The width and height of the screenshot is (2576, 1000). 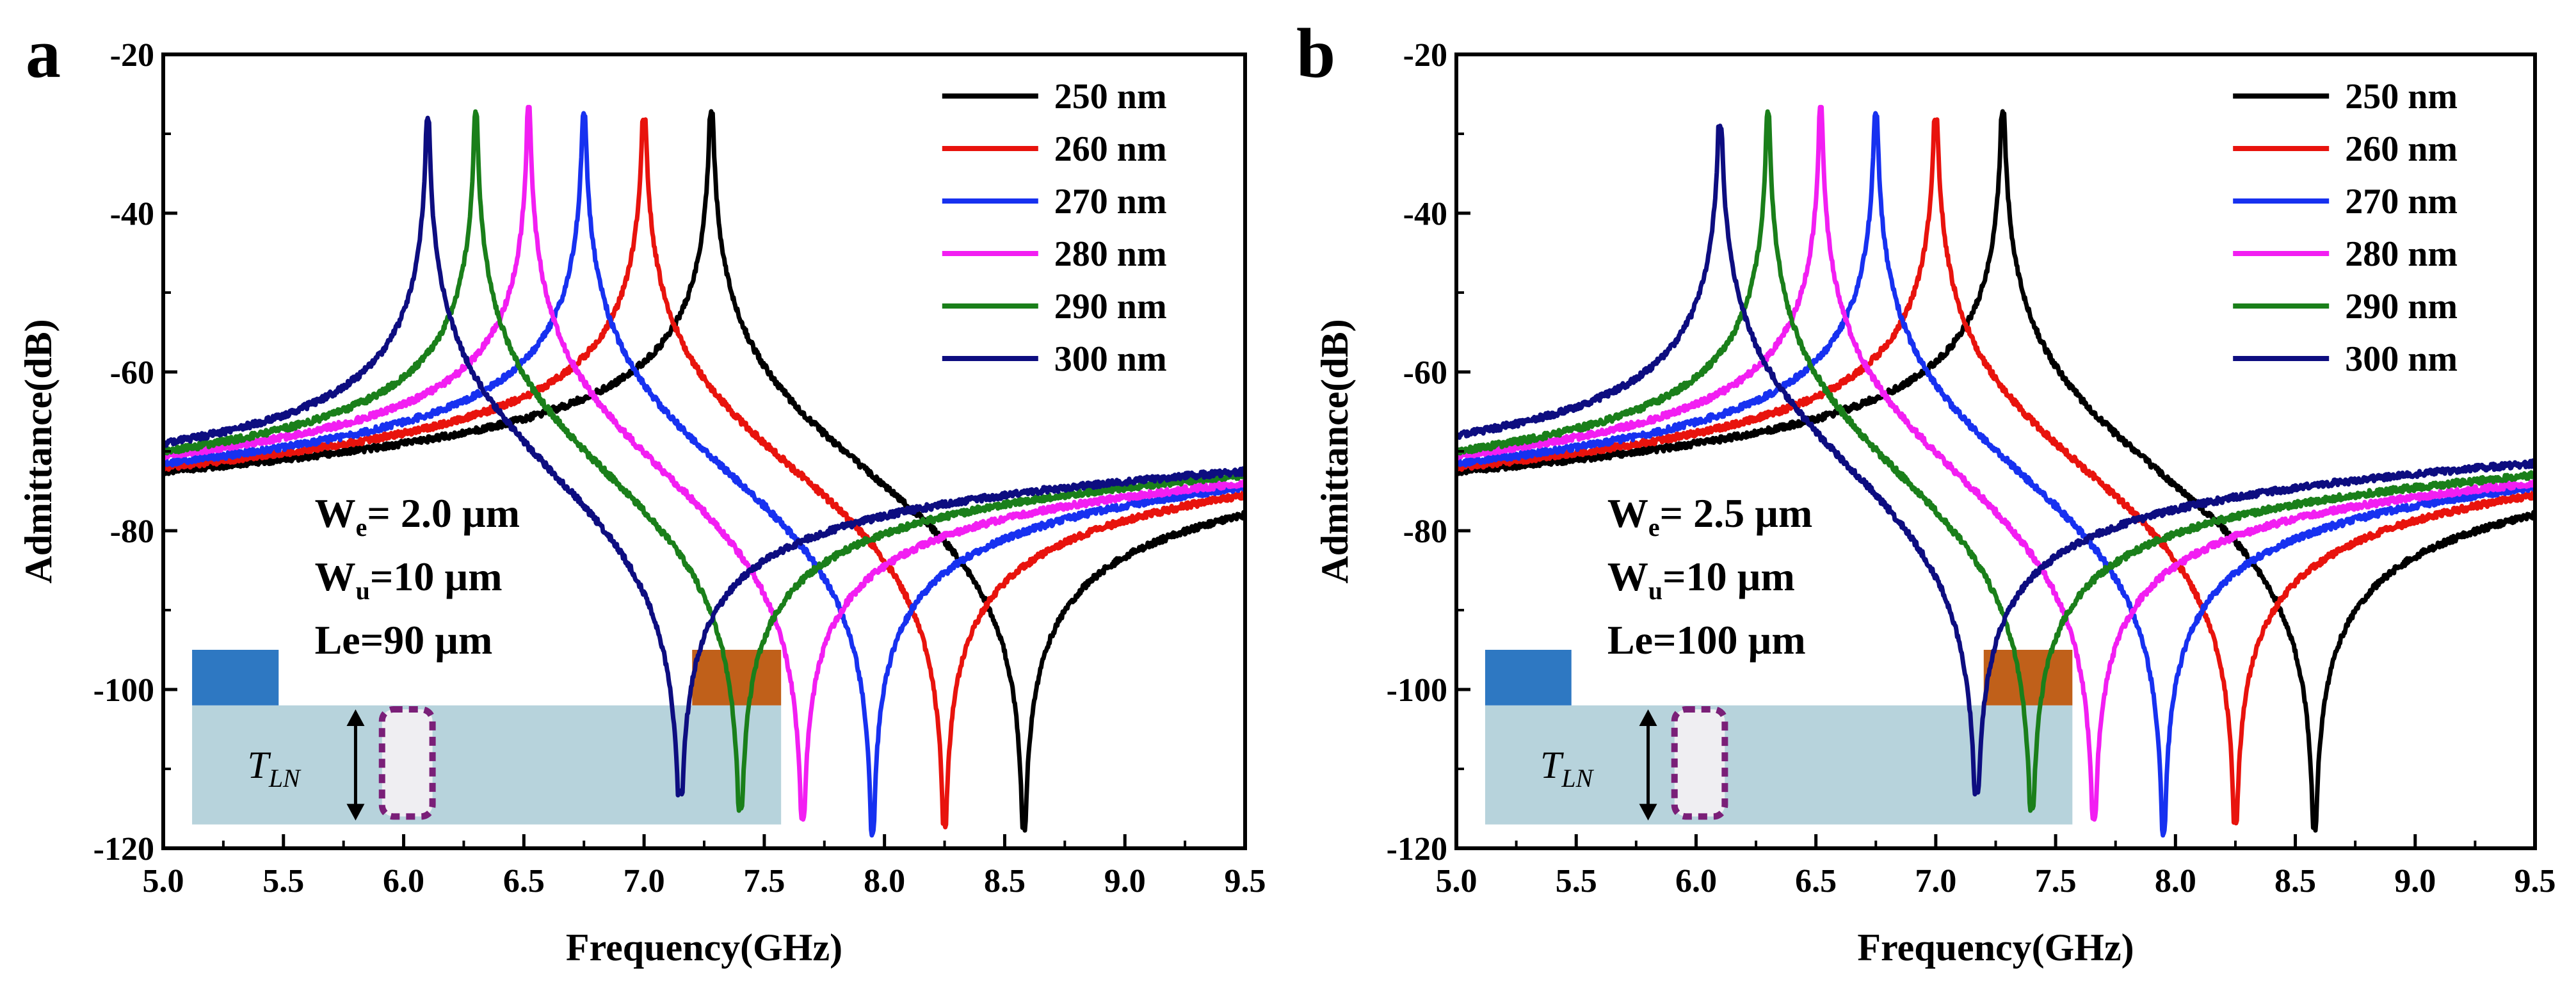 What do you see at coordinates (417, 516) in the screenshot?
I see `electrode-width-label: We= 2.0 µm` at bounding box center [417, 516].